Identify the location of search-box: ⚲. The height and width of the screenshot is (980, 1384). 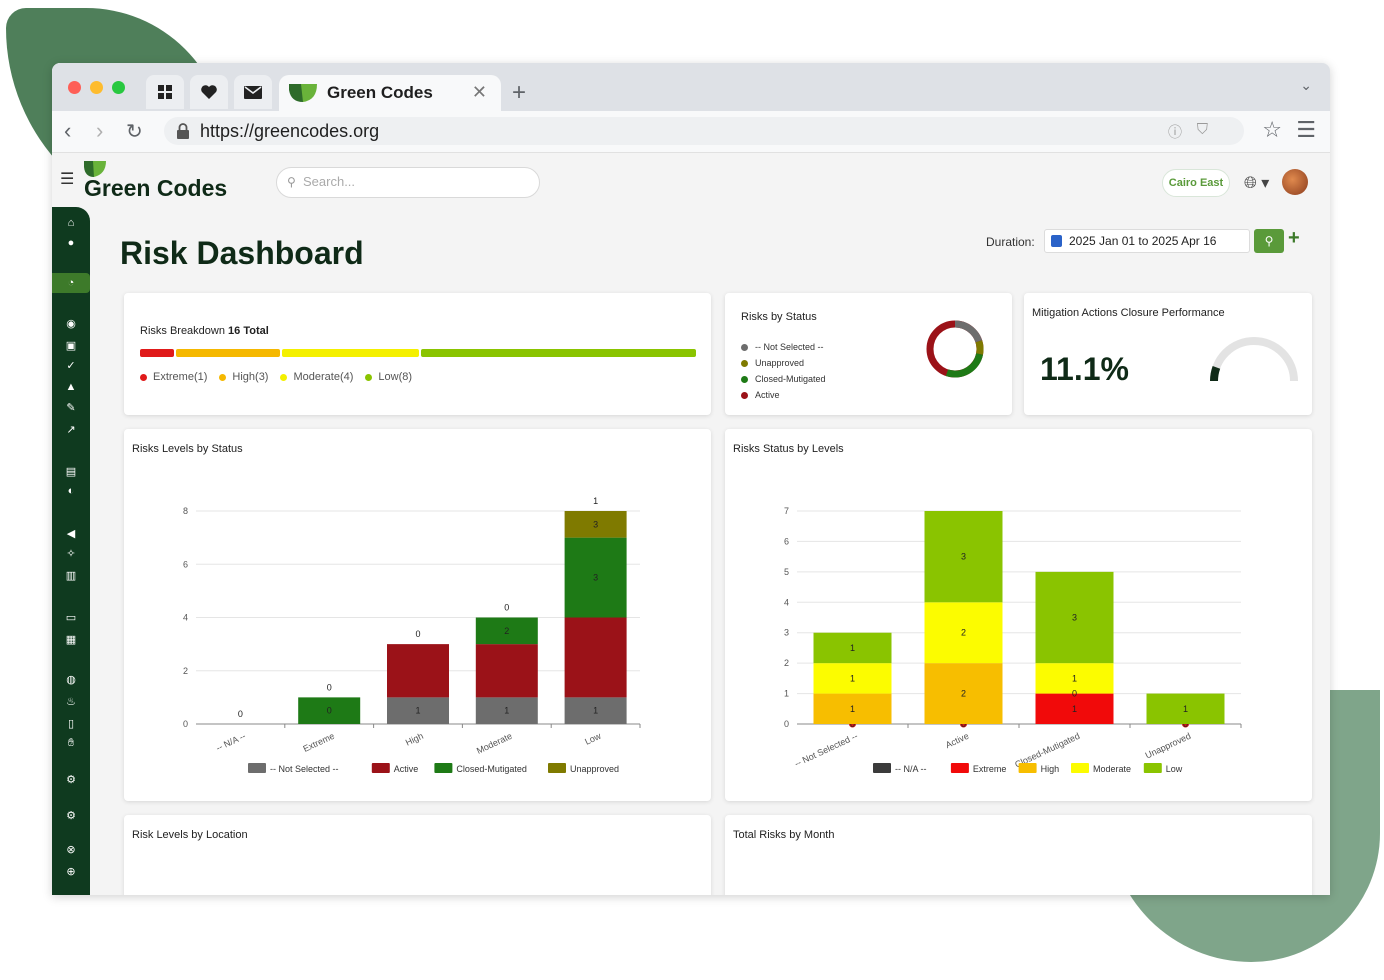
(408, 182).